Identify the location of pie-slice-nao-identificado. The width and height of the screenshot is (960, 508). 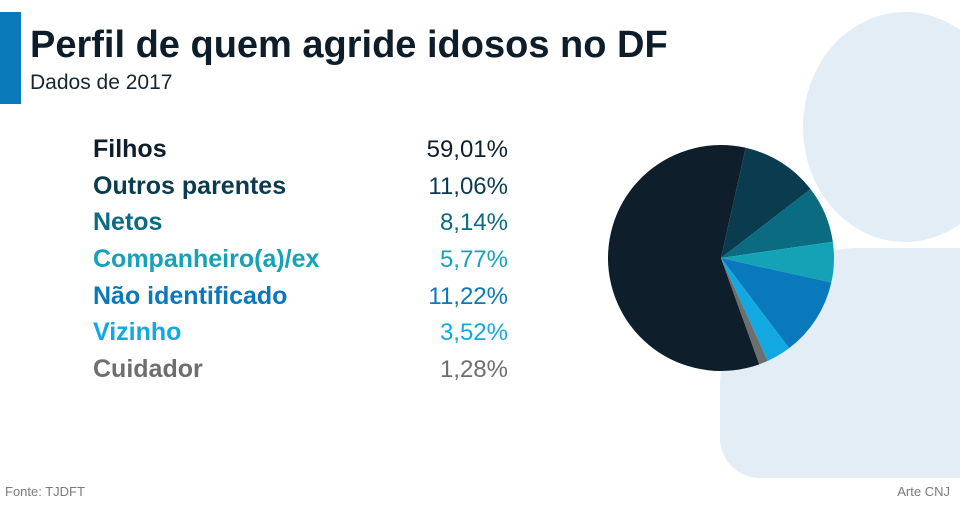
(776, 303).